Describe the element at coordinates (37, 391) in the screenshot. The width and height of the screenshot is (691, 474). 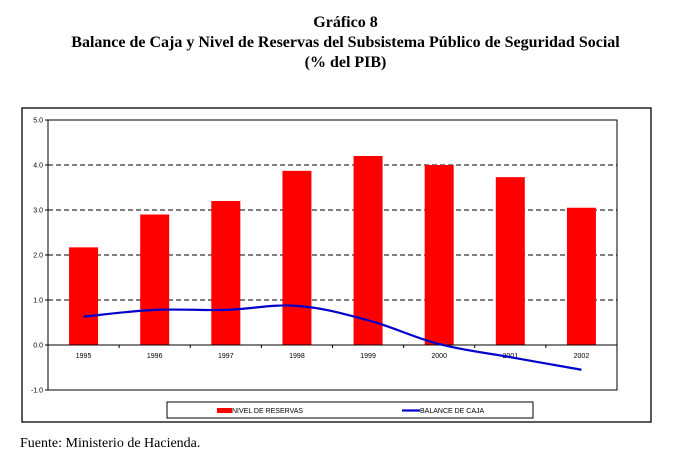
I see `y-tick-label: -1.0` at that location.